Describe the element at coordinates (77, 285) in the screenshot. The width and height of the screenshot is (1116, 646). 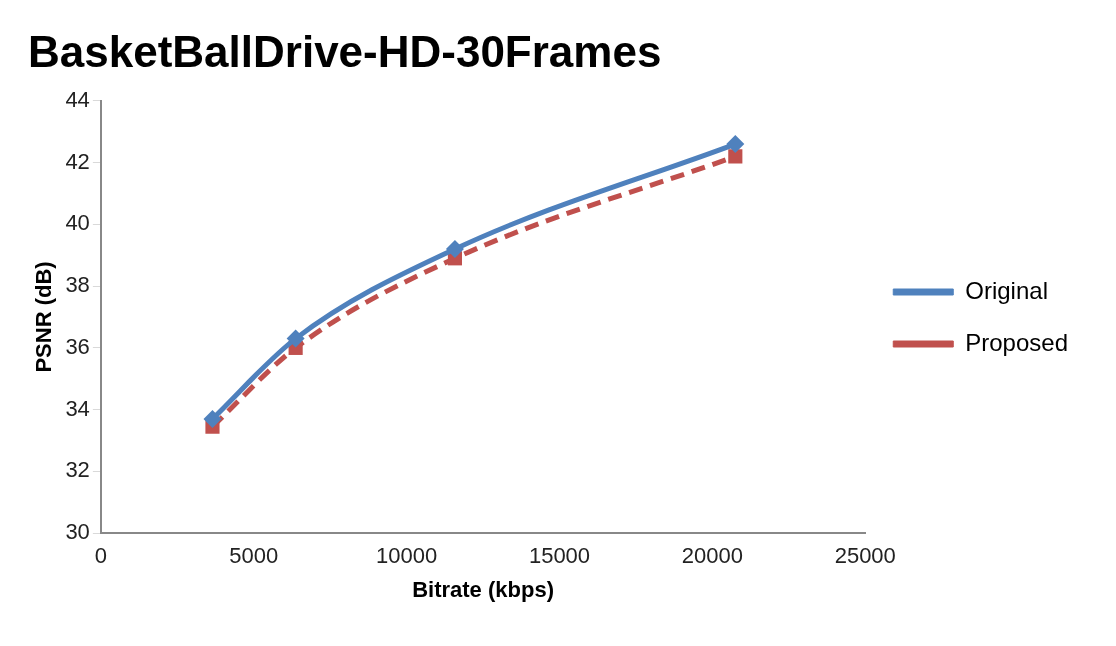
I see `y-tick-label: 38` at that location.